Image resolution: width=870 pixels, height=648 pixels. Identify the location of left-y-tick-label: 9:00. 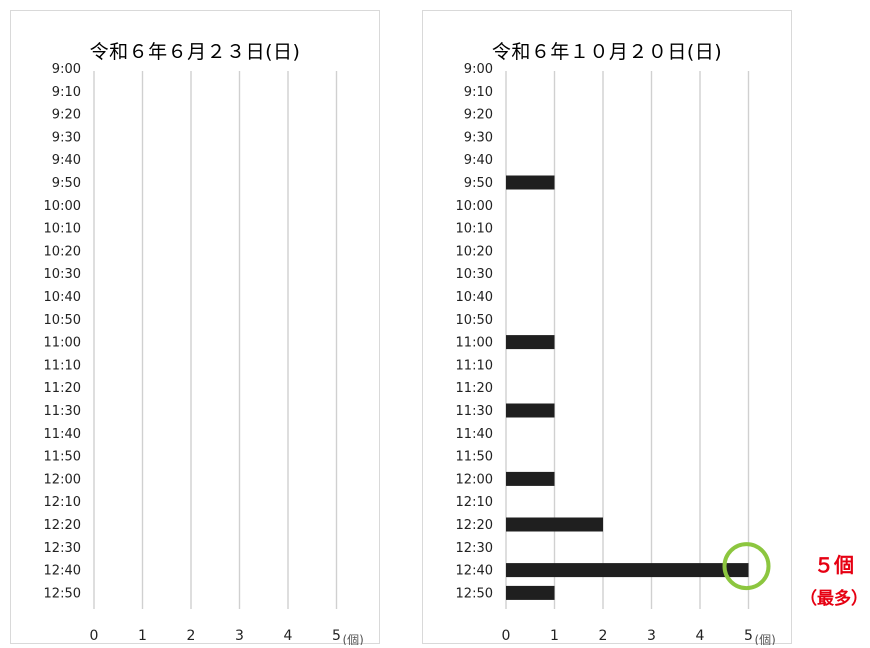
(66, 69).